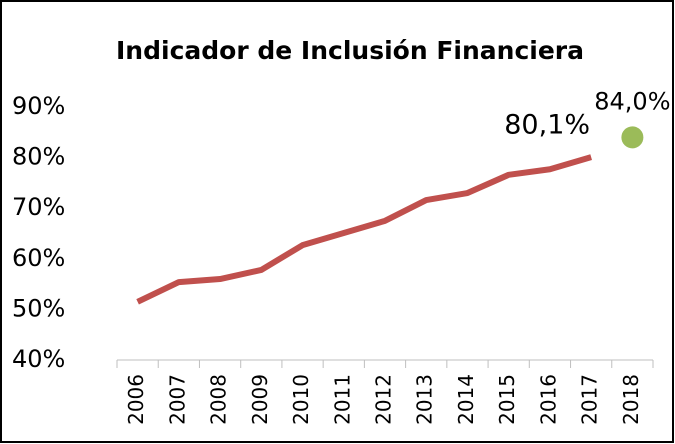  Describe the element at coordinates (548, 399) in the screenshot. I see `x-tick-label: 2016` at that location.